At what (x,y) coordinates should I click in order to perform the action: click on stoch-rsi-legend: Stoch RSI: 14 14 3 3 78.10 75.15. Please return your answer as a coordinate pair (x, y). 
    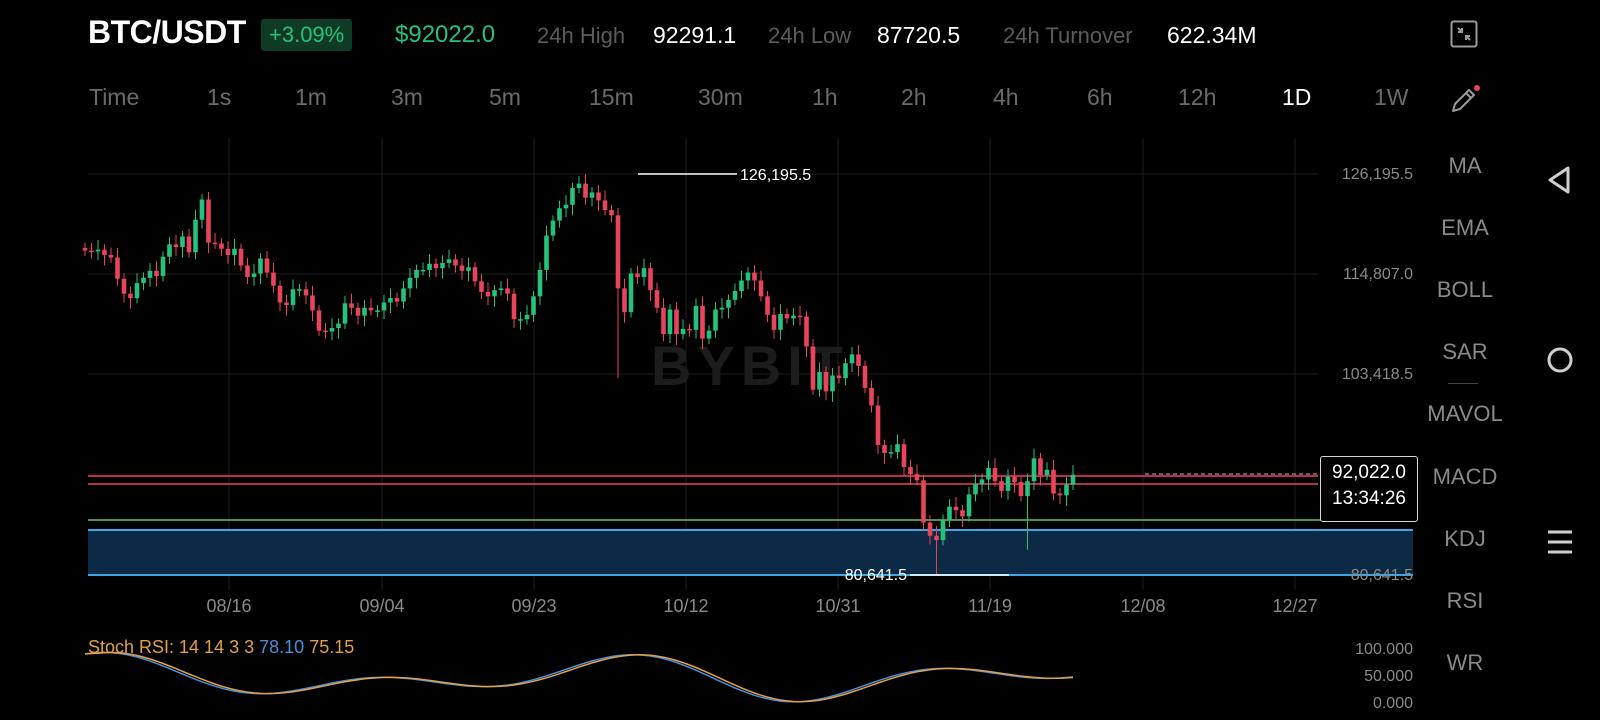
    Looking at the image, I should click on (221, 647).